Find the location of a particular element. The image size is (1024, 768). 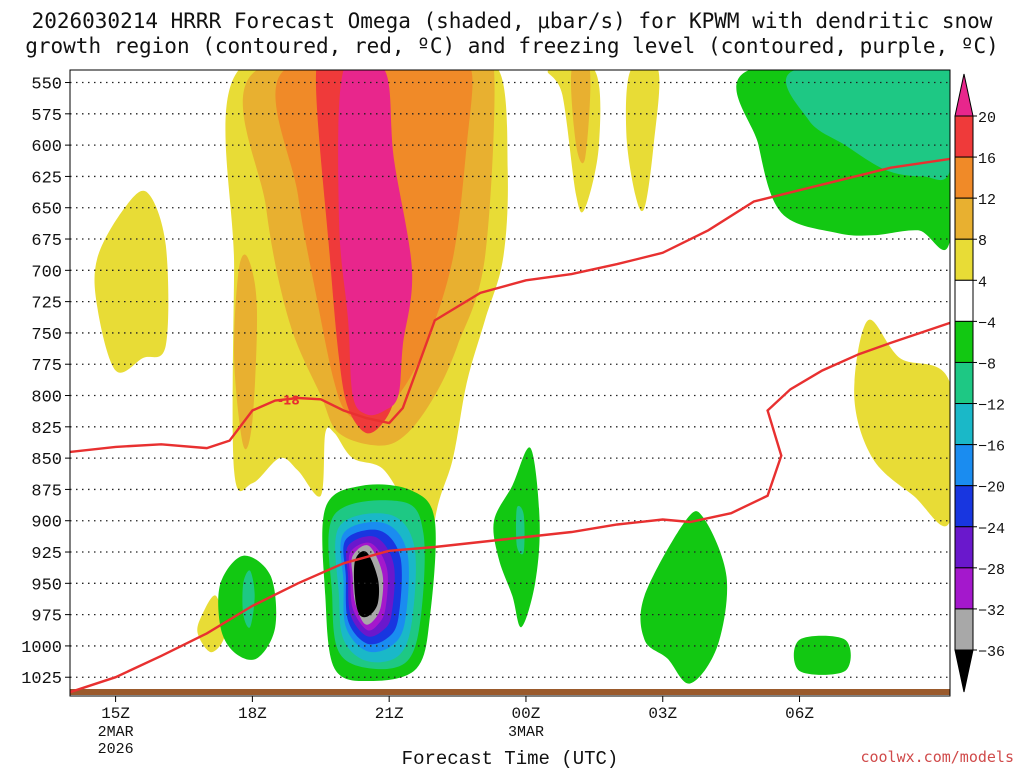

y-tick-label-825: 825 is located at coordinates (46, 429).